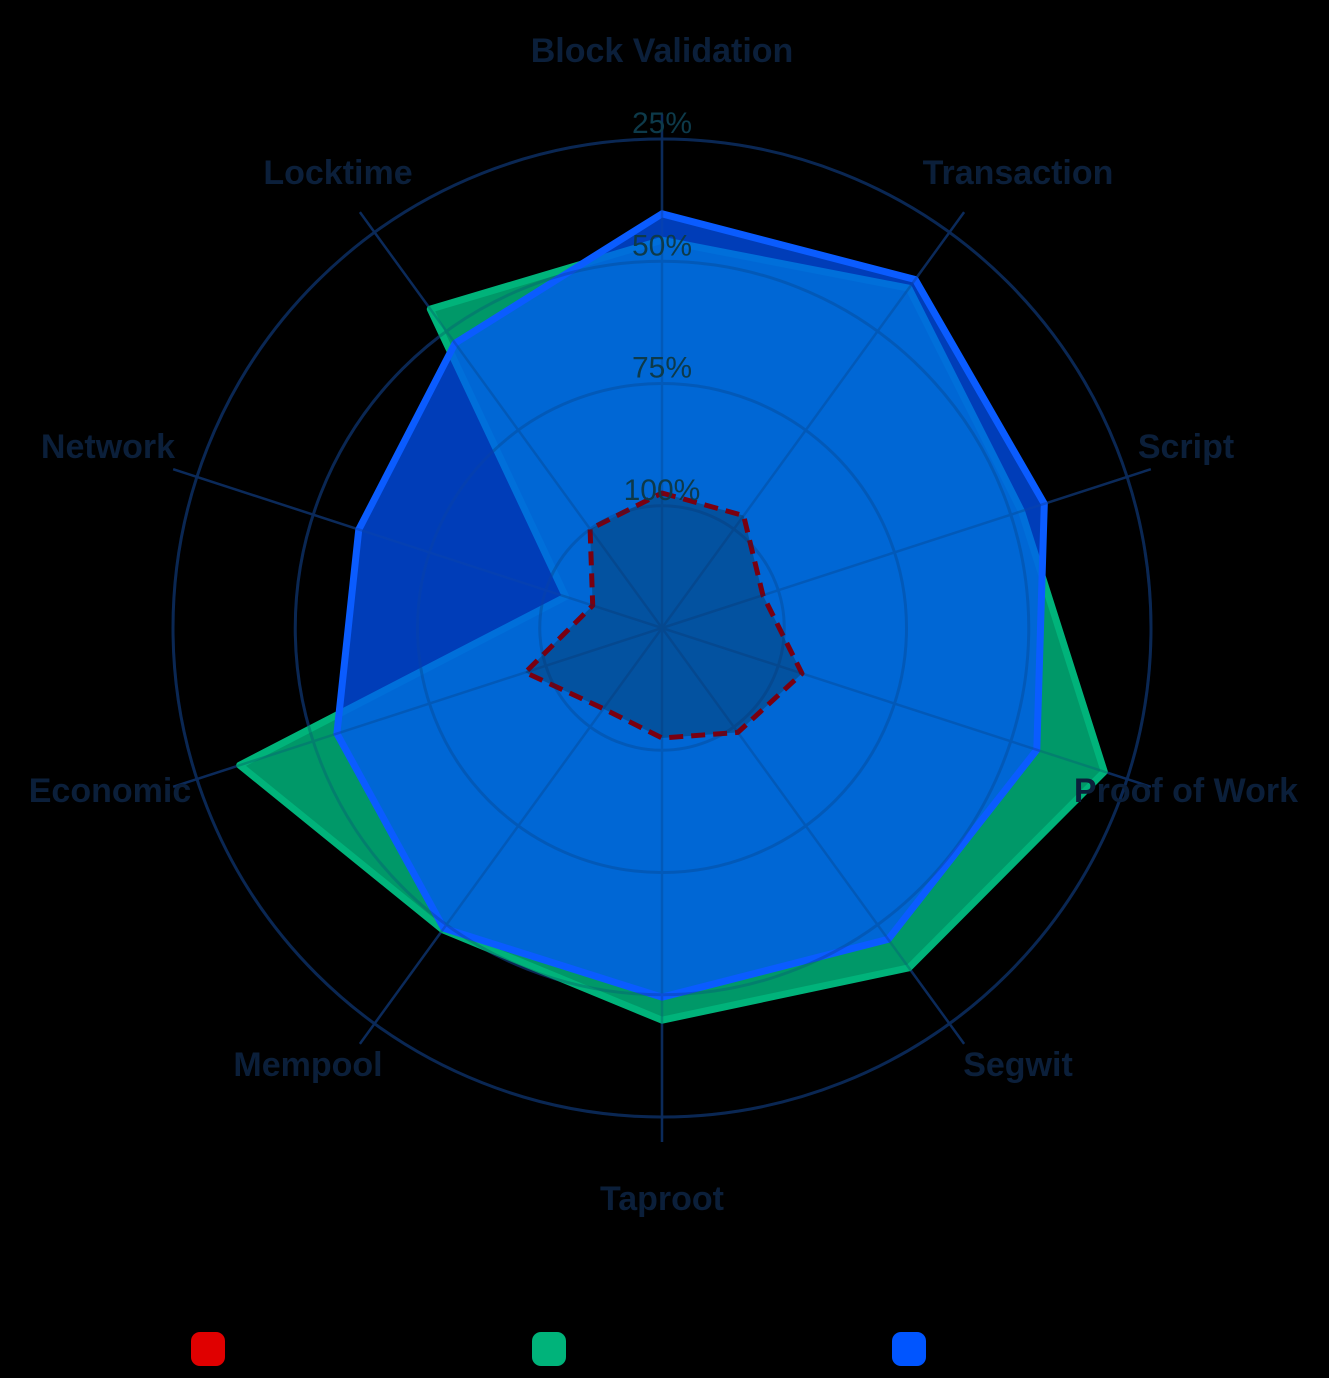 This screenshot has width=1329, height=1378. I want to click on axis-label-mempool: Mempool, so click(307, 1065).